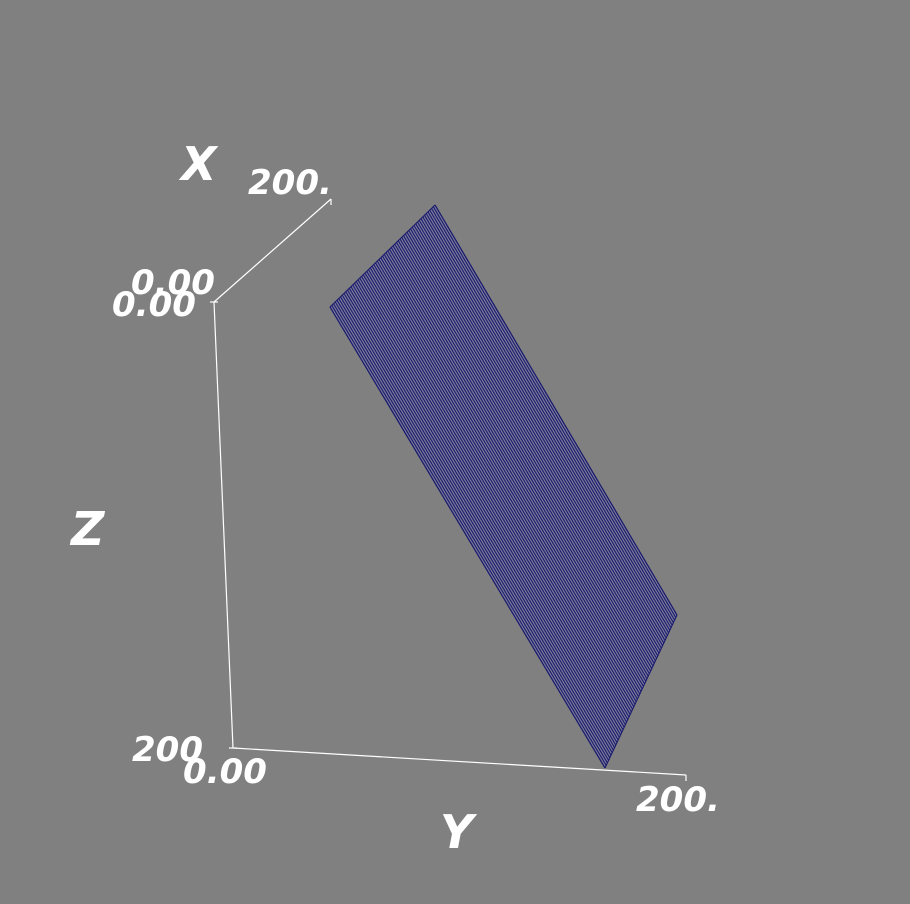 Image resolution: width=910 pixels, height=904 pixels. What do you see at coordinates (290, 183) in the screenshot?
I see `x-axis-max-label: 200.` at bounding box center [290, 183].